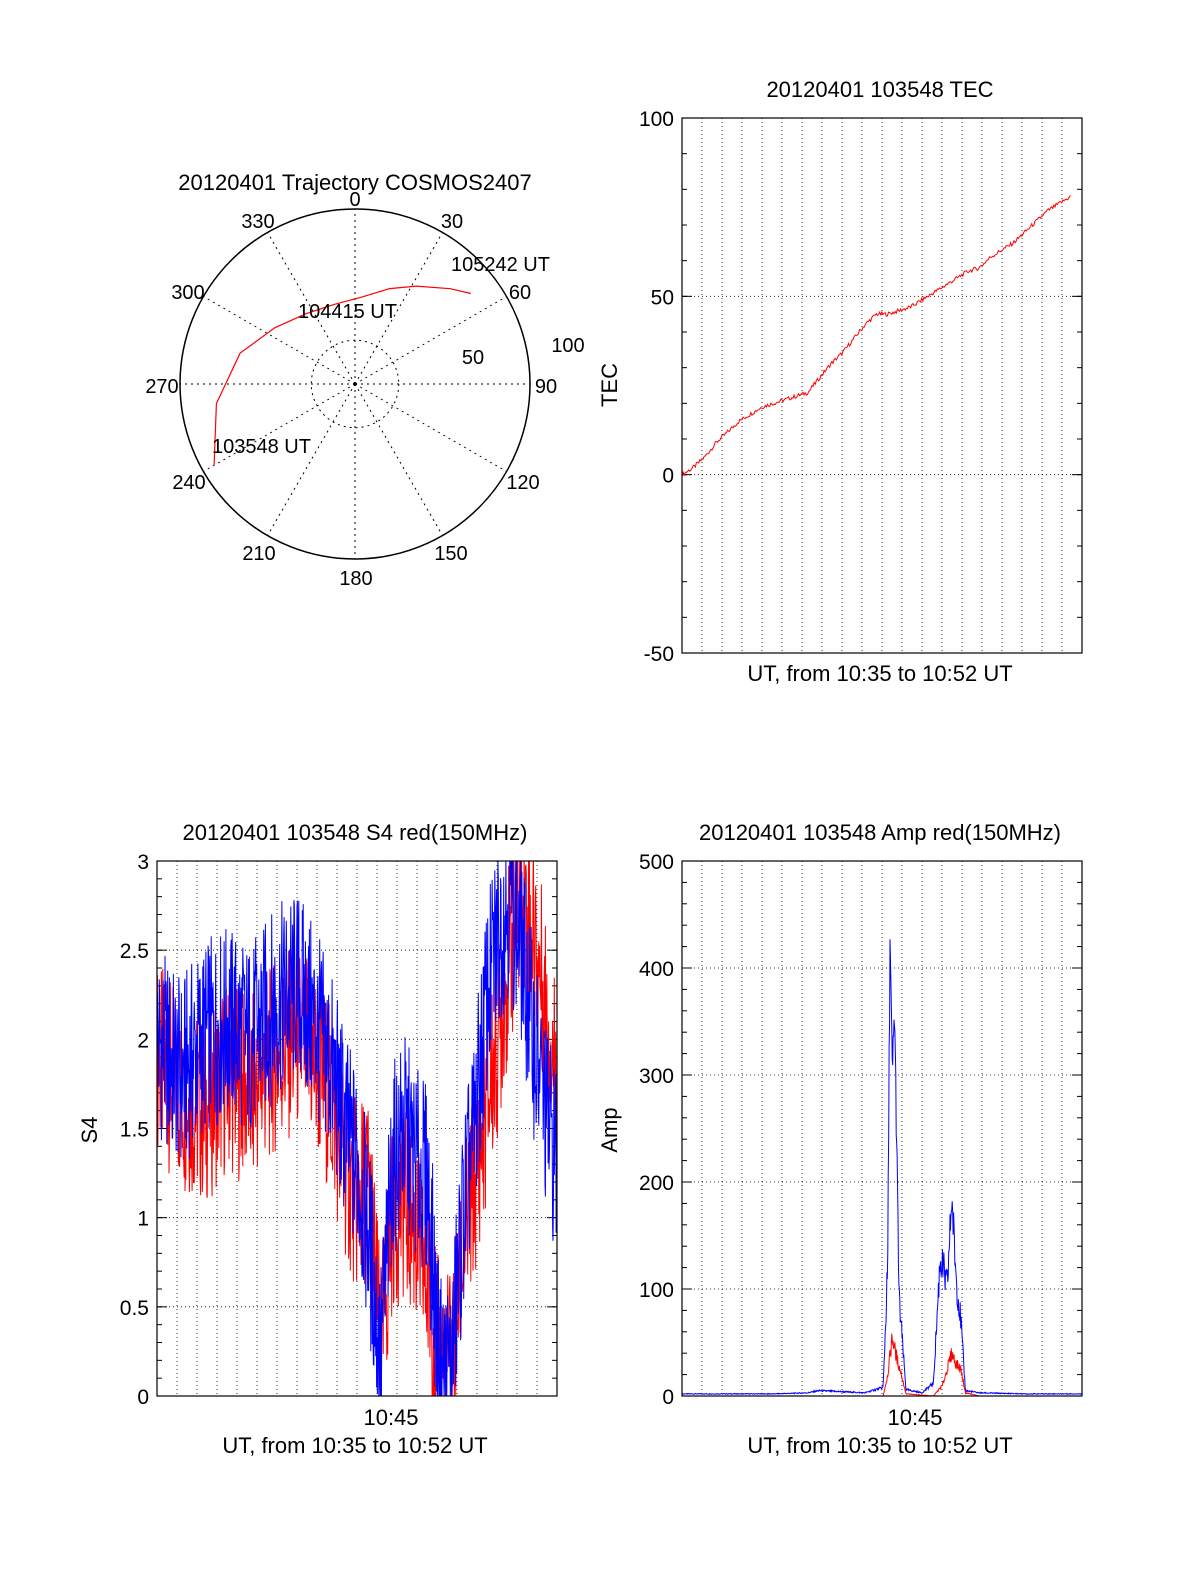  Describe the element at coordinates (134, 1130) in the screenshot. I see `y-tick-label: 1.5` at that location.